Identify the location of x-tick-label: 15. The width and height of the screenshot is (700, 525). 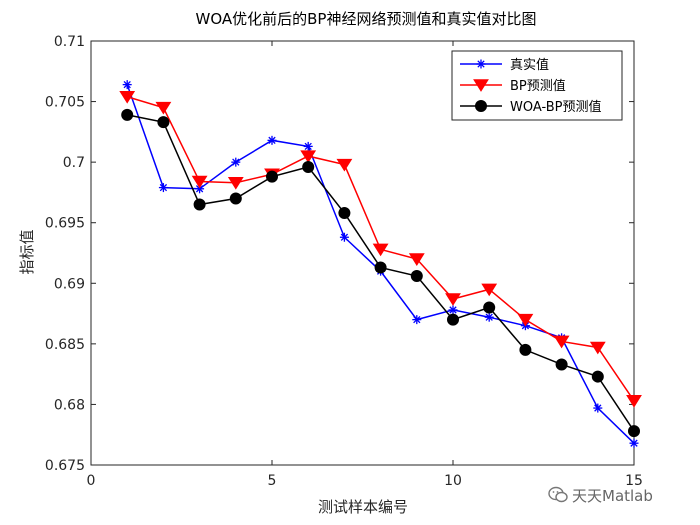
(634, 481).